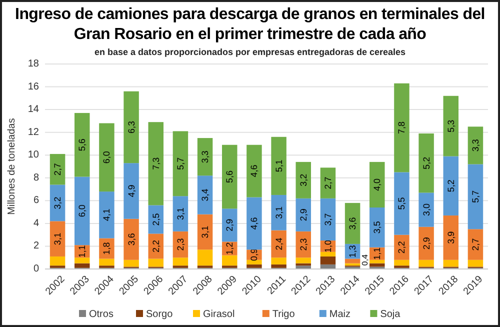  I want to click on data-label: 1,1, so click(82, 251).